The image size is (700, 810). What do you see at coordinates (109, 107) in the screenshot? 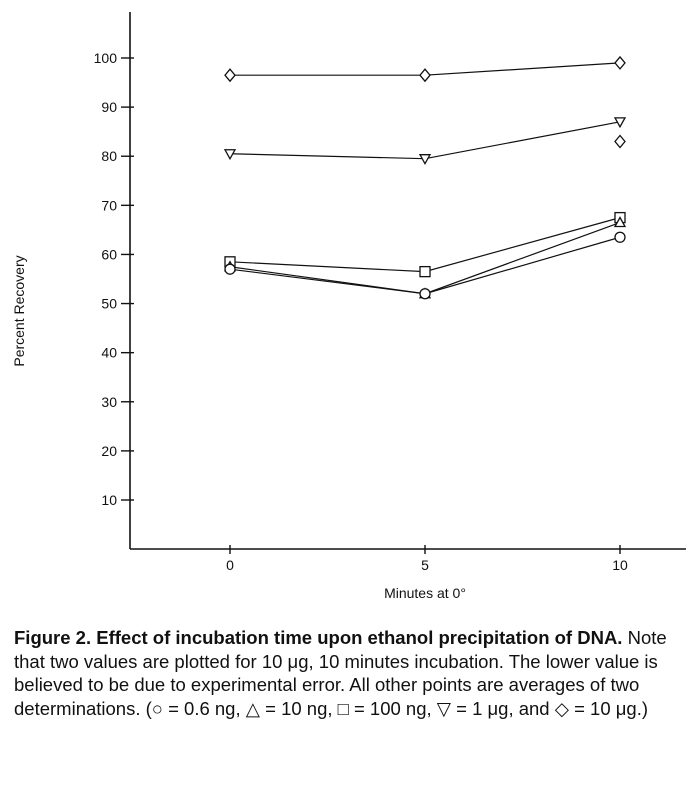
I see `y-tick-label: 90` at bounding box center [109, 107].